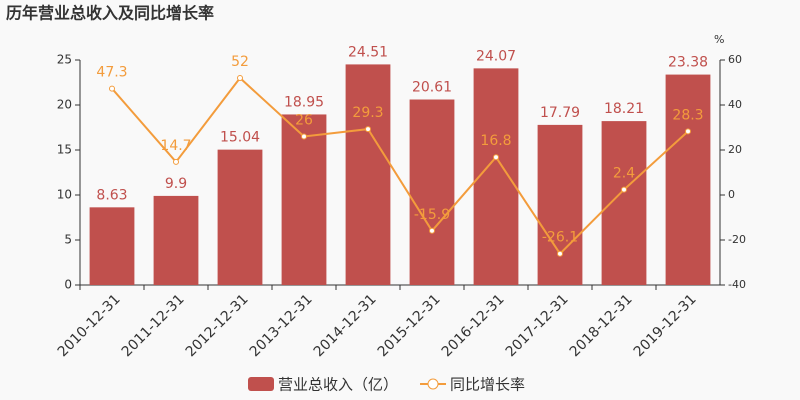 The image size is (800, 400). I want to click on y2-axis-label: %, so click(719, 39).